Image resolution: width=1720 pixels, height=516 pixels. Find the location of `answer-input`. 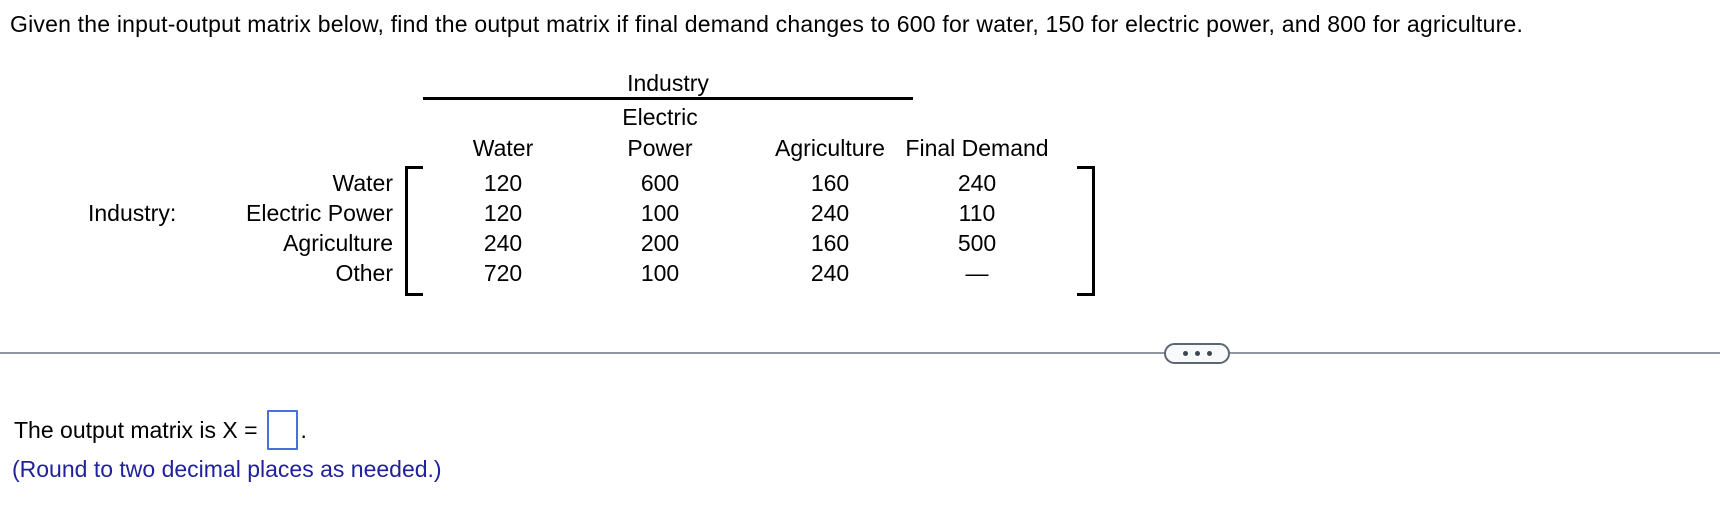

answer-input is located at coordinates (282, 430).